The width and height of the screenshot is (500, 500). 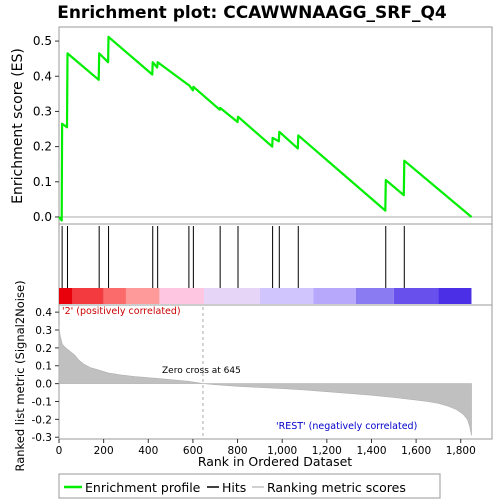 What do you see at coordinates (346, 426) in the screenshot?
I see `negative-correlation-label: 'REST' (negatively correlated)` at bounding box center [346, 426].